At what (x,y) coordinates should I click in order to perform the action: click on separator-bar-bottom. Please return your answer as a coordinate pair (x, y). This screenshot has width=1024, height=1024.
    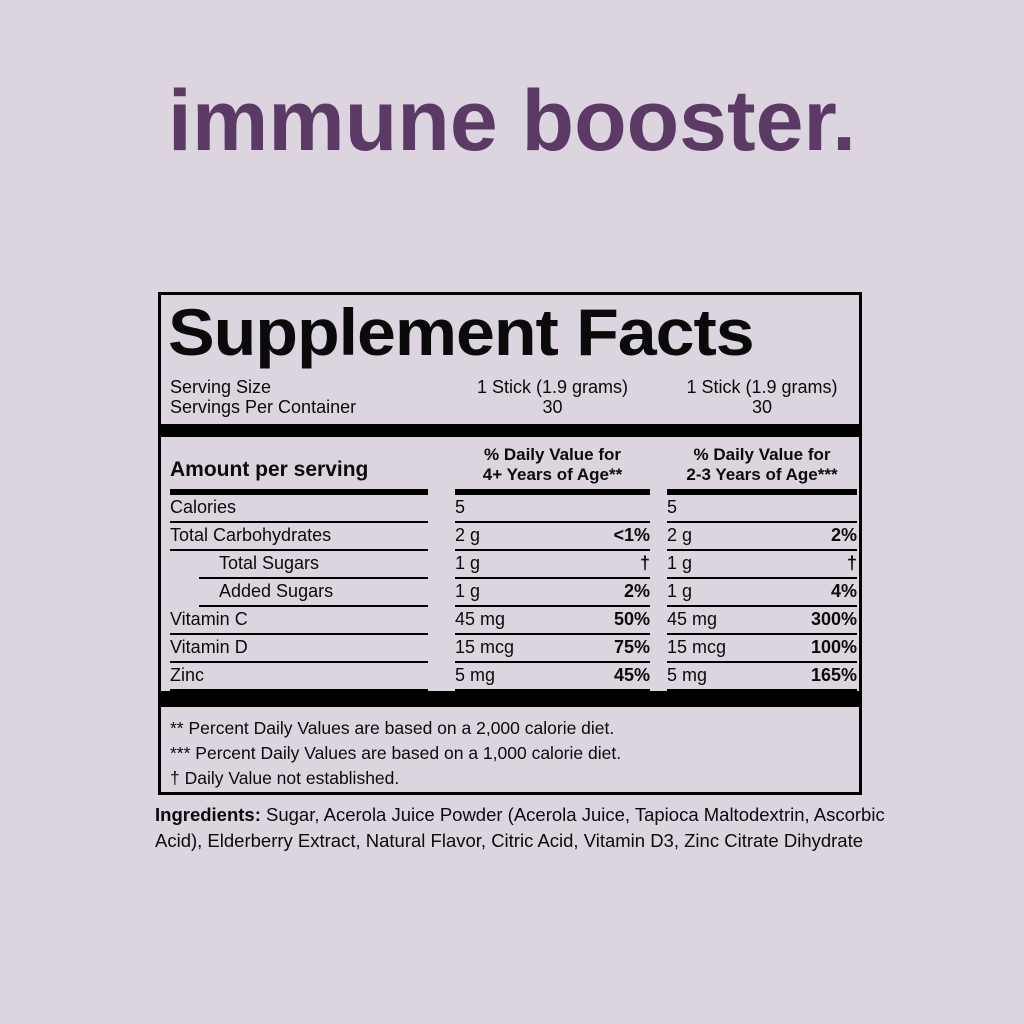
    Looking at the image, I should click on (510, 699).